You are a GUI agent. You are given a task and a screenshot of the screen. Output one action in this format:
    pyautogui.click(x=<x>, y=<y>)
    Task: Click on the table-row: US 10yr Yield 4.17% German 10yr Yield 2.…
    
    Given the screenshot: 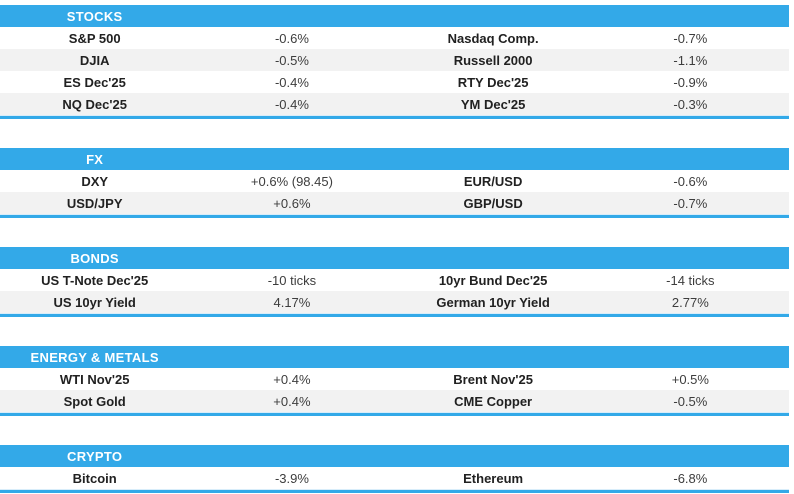 What is the action you would take?
    pyautogui.click(x=394, y=302)
    